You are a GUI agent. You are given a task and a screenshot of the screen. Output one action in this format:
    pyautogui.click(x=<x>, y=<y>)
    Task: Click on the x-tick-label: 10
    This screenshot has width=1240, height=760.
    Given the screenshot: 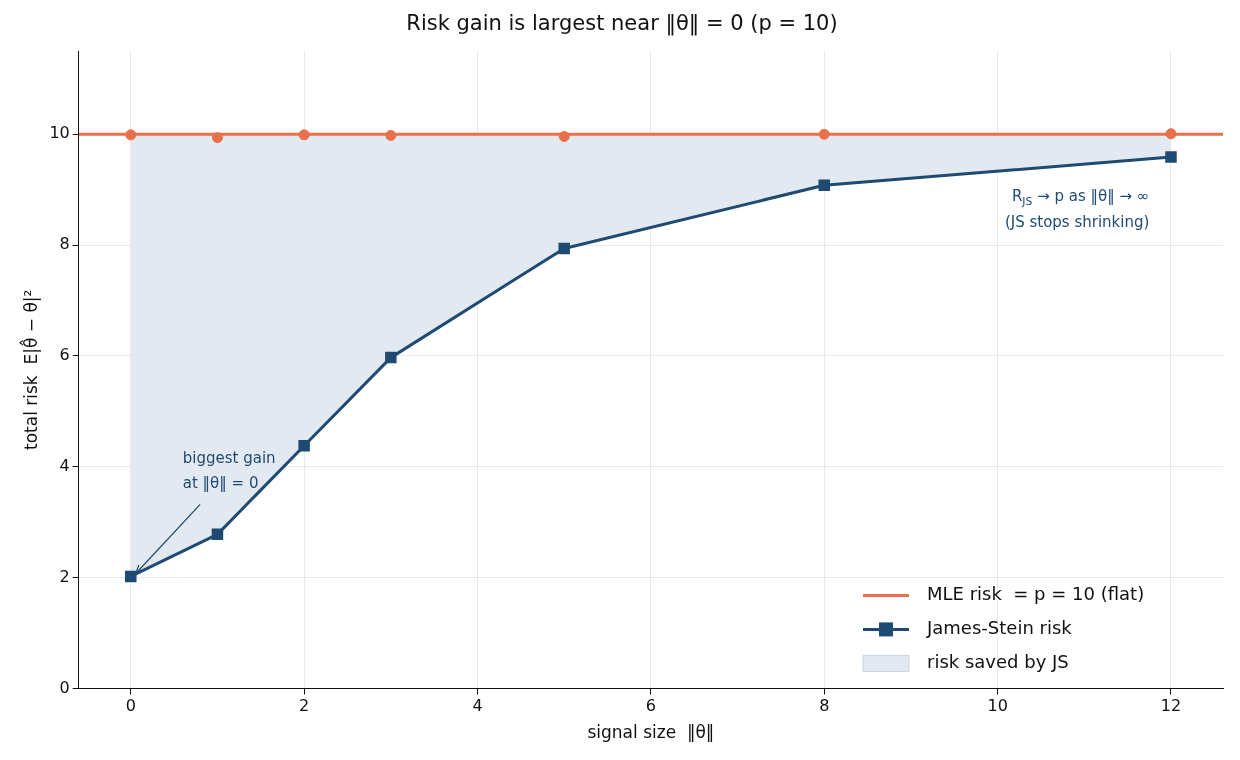 What is the action you would take?
    pyautogui.click(x=997, y=706)
    